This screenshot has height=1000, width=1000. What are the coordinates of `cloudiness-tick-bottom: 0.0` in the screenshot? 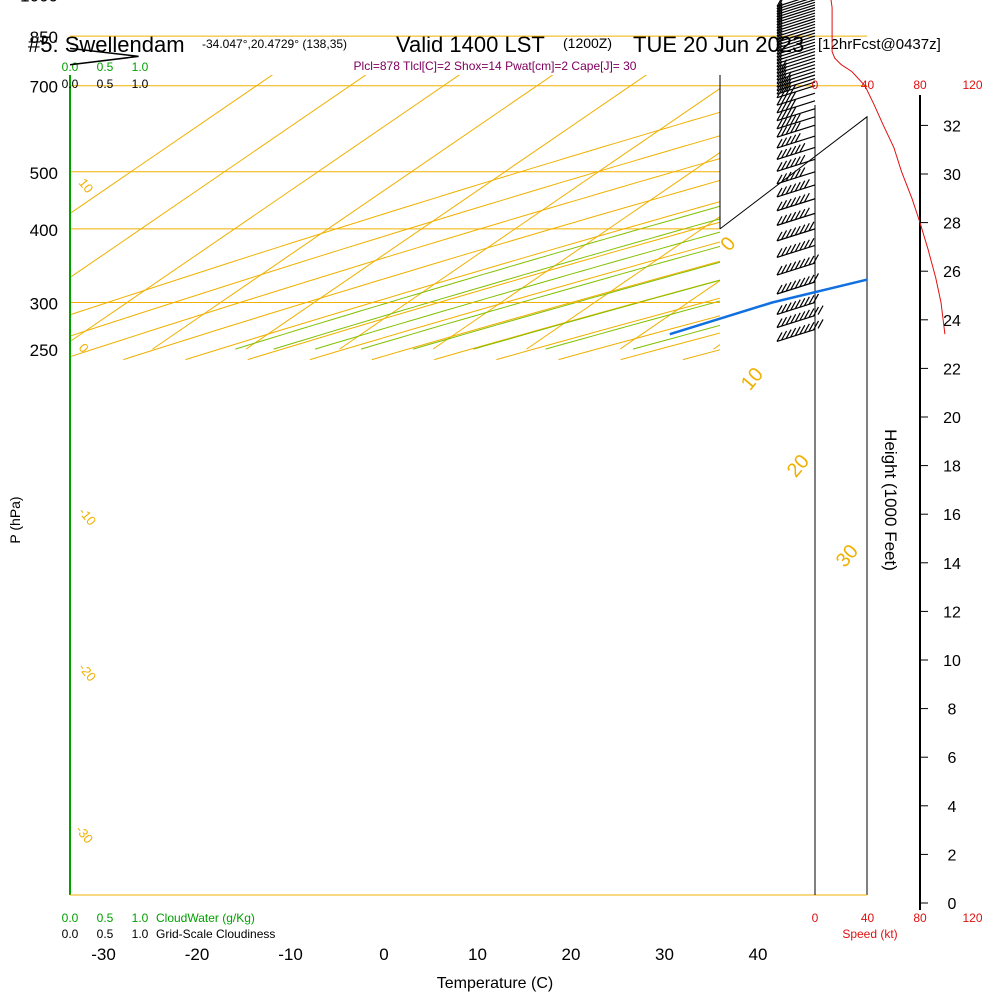 It's located at (70, 934).